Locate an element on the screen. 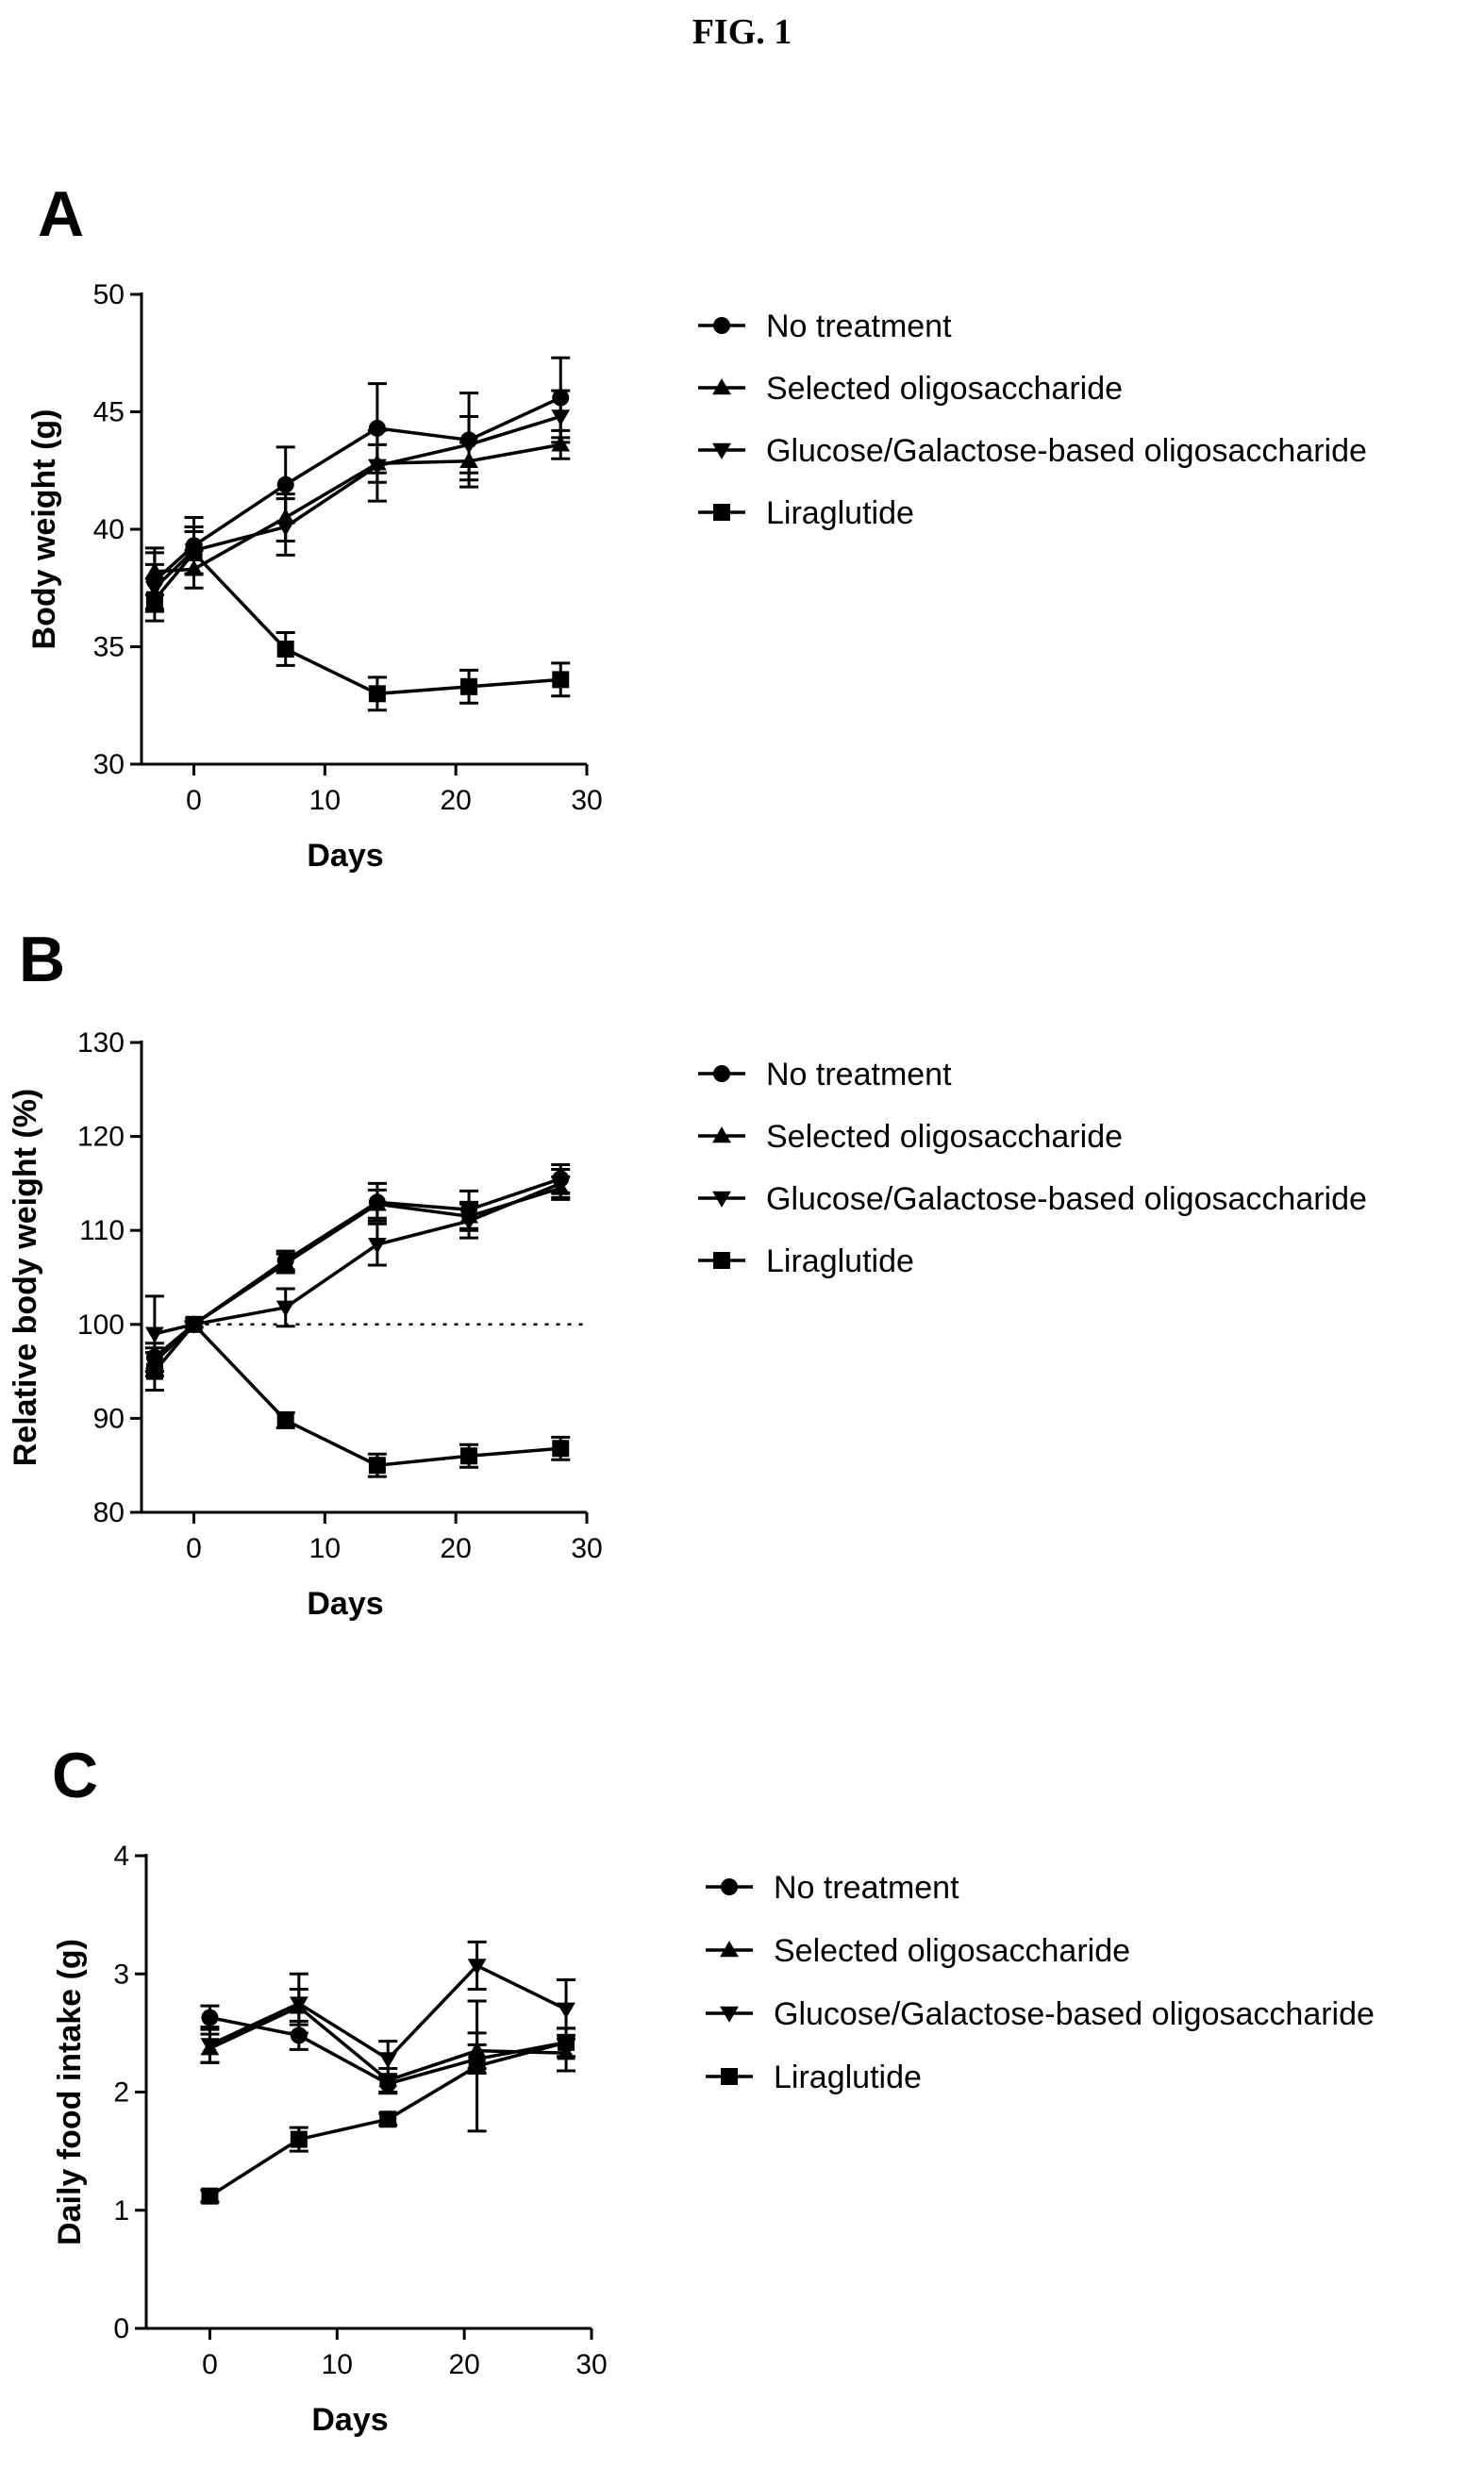 The image size is (1484, 2485). panel-b-ytick-label: 90 is located at coordinates (109, 1418).